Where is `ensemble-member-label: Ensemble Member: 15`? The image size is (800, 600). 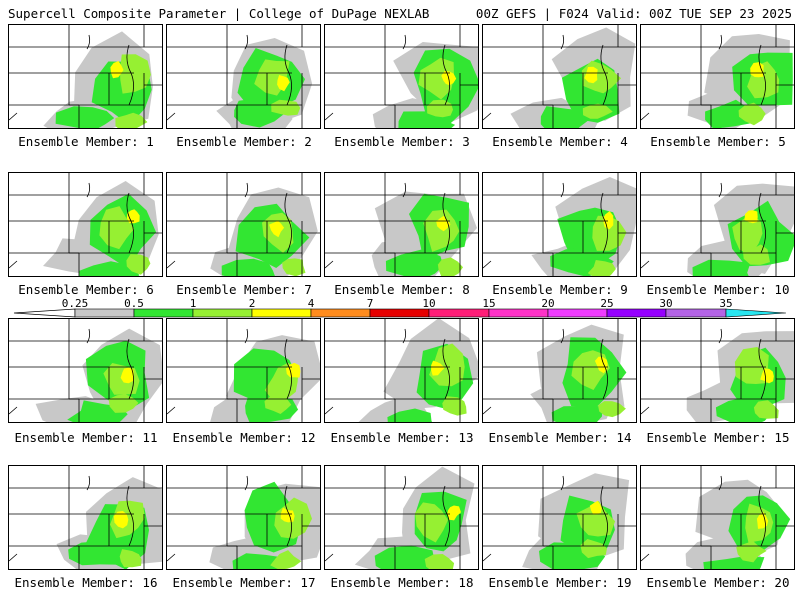 ensemble-member-label: Ensemble Member: 15 is located at coordinates (718, 437).